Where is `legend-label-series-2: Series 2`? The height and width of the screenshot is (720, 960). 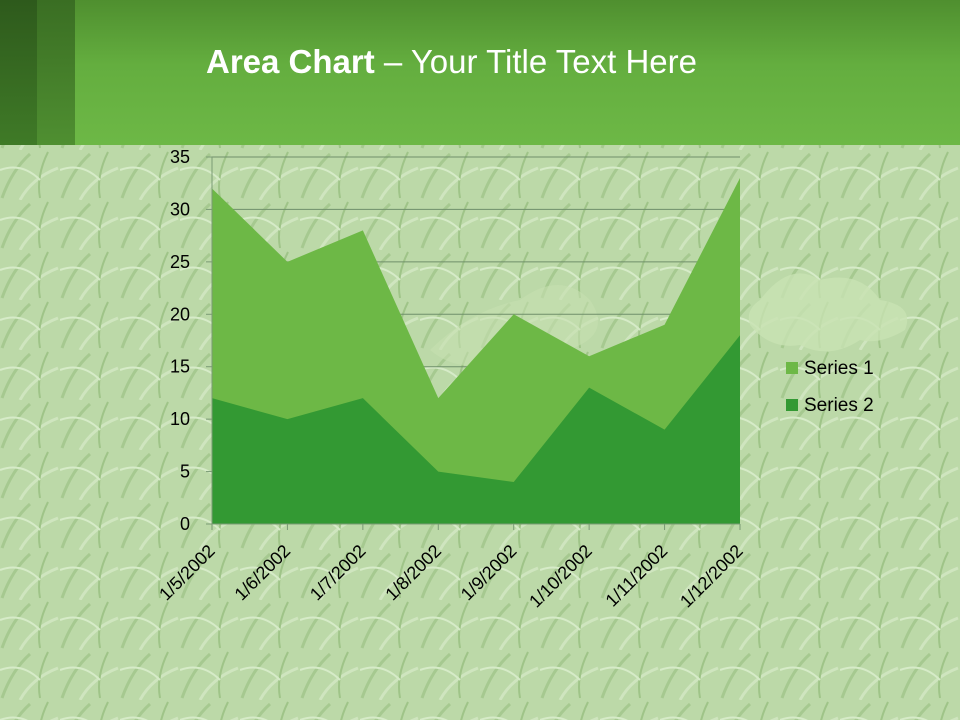 legend-label-series-2: Series 2 is located at coordinates (839, 405).